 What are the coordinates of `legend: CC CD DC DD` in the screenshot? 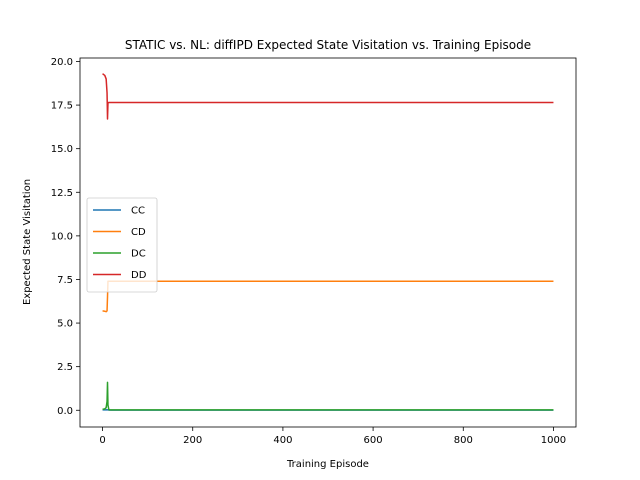 It's located at (122, 245).